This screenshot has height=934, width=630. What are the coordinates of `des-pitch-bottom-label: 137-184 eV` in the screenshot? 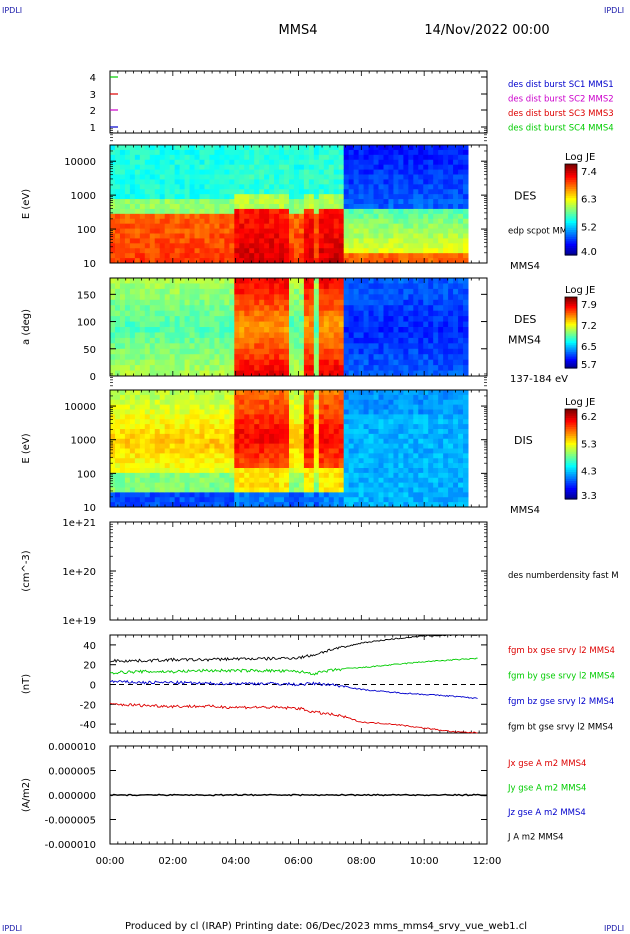 It's located at (539, 379).